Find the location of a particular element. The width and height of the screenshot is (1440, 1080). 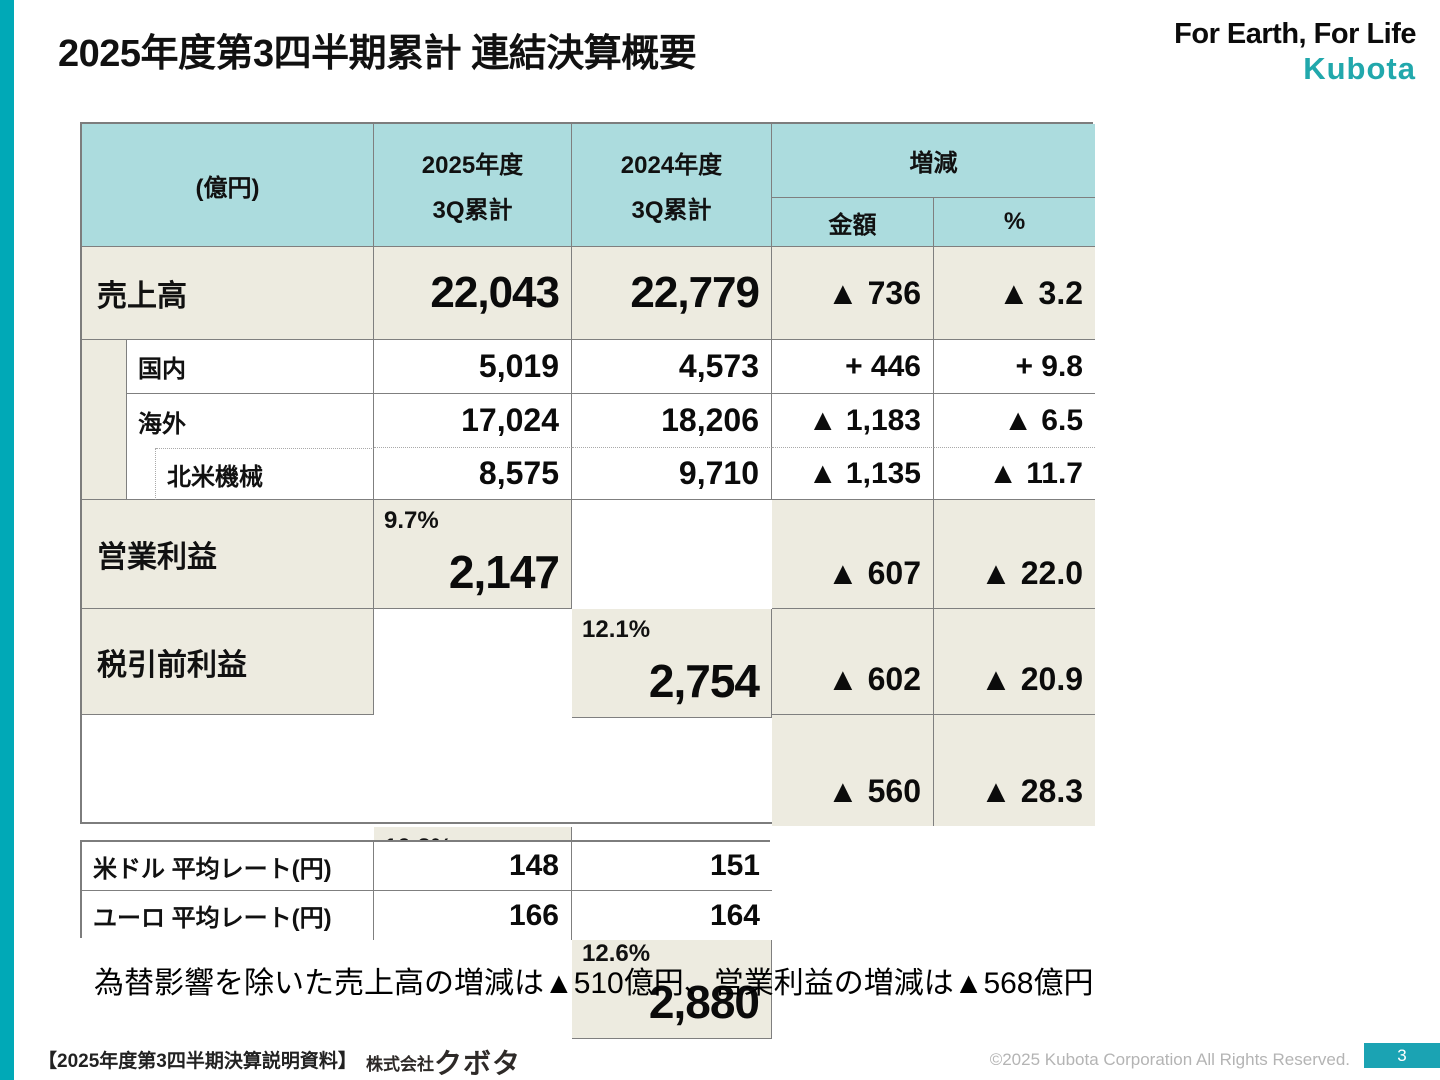

row-domestic-v2024: 4,573 is located at coordinates (672, 367).